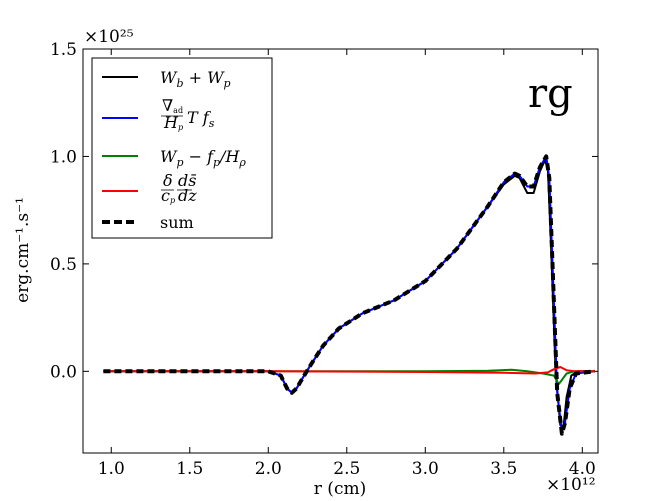 This screenshot has height=501, width=664. What do you see at coordinates (187, 180) in the screenshot?
I see `svg-text: ds̄` at bounding box center [187, 180].